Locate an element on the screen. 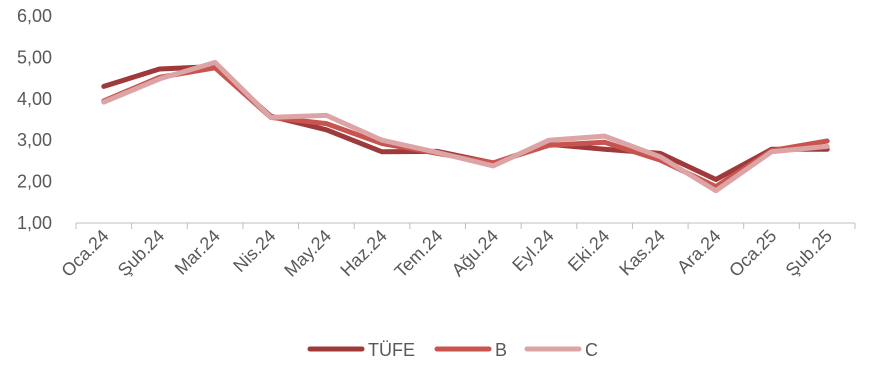 This screenshot has height=365, width=880. x-tick-label: Nis.24 is located at coordinates (254, 251).